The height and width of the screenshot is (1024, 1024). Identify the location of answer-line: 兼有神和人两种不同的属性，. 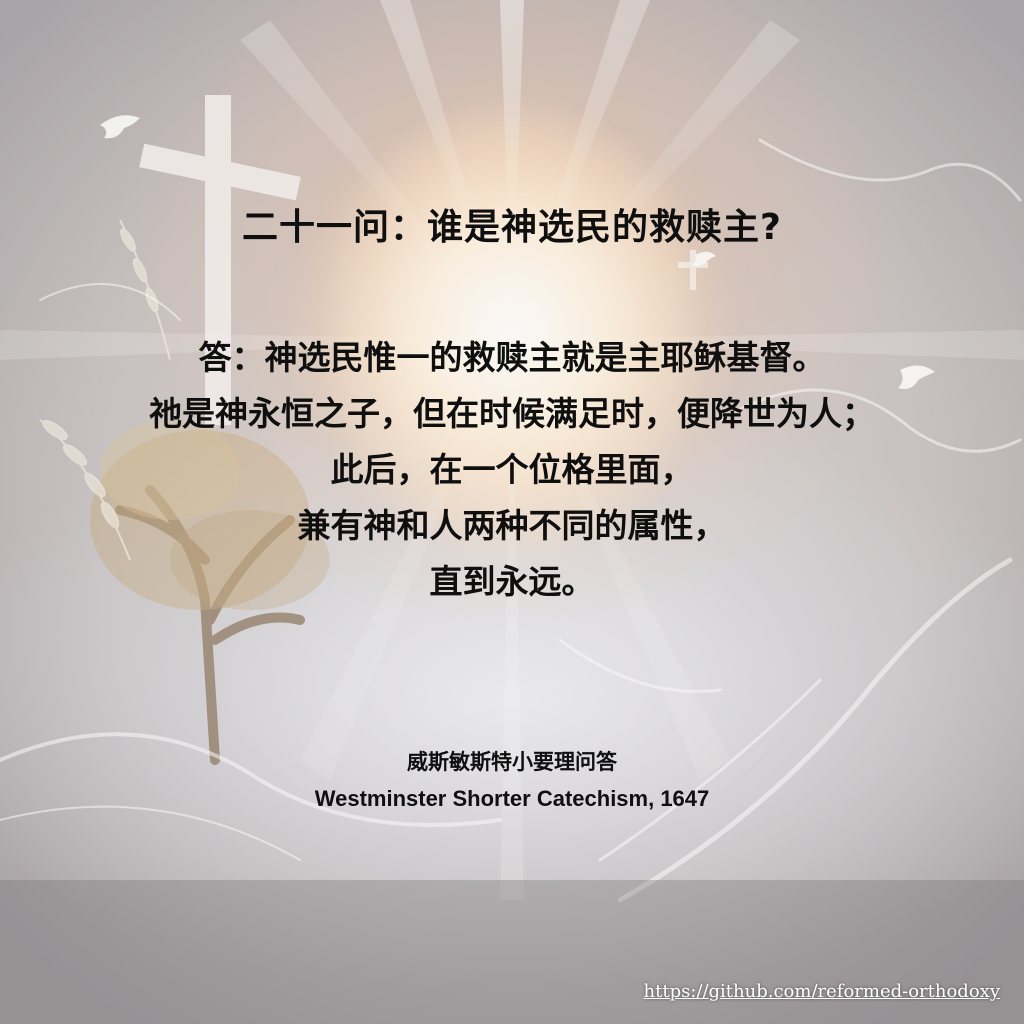
(512, 525).